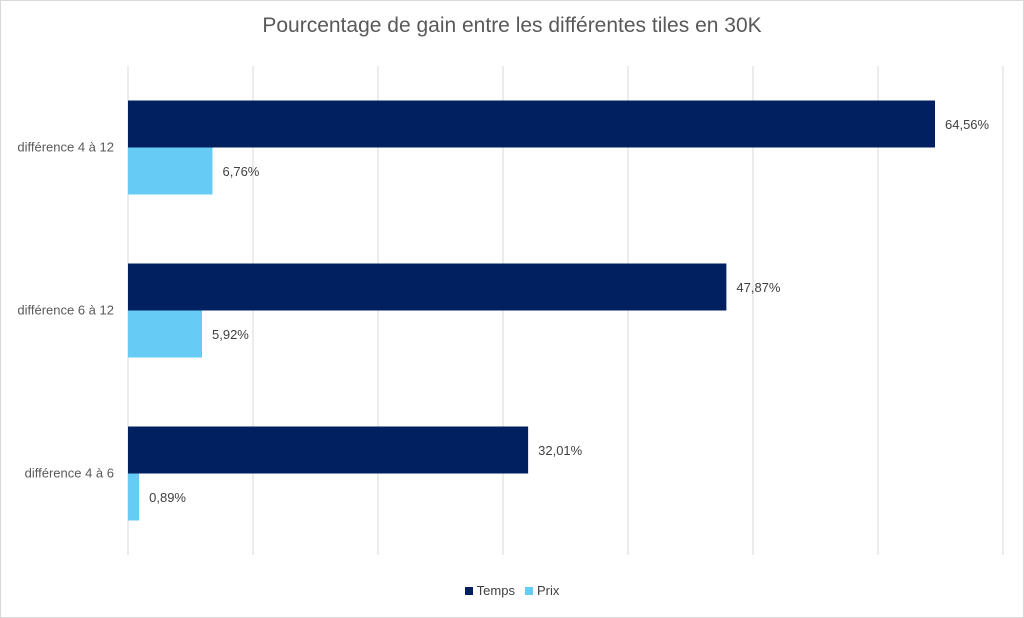 Image resolution: width=1024 pixels, height=618 pixels. I want to click on legend-item-temps: Temps, so click(489, 590).